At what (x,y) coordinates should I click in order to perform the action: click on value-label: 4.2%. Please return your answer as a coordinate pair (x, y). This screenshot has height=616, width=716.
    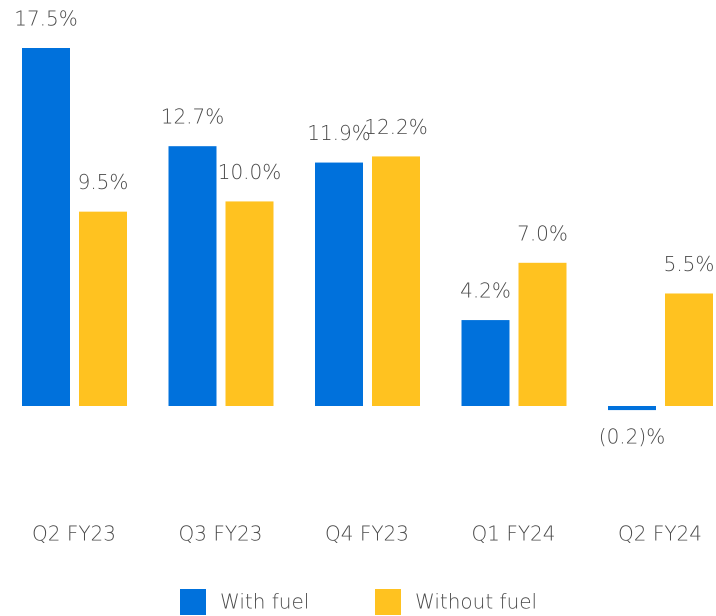
    Looking at the image, I should click on (485, 291).